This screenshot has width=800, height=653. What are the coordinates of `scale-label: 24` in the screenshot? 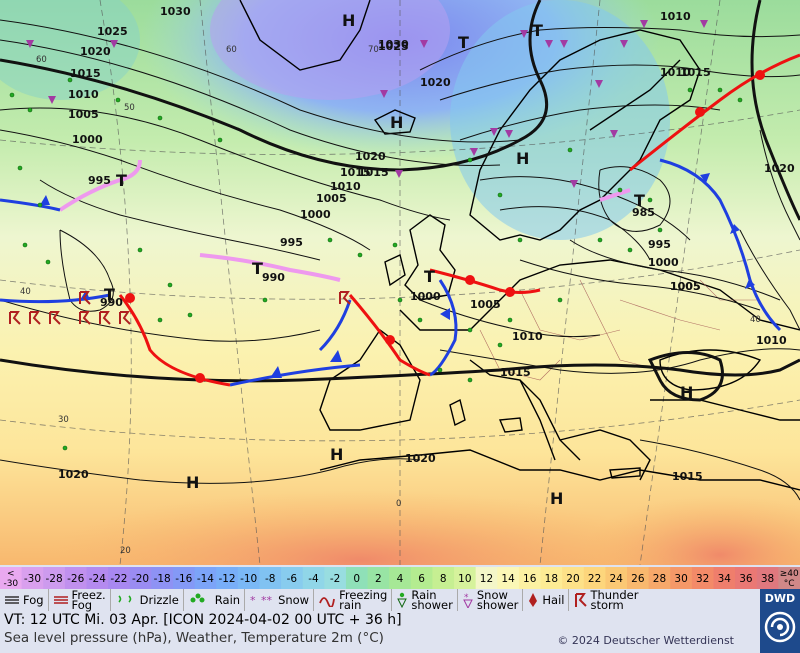 It's located at (617, 579).